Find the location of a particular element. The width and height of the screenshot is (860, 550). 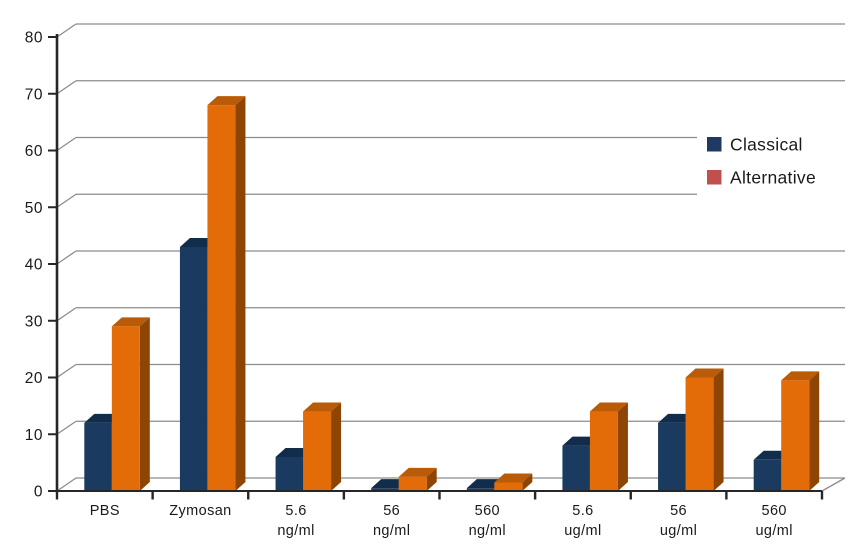

category-label: 56 ng/ml is located at coordinates (391, 521).